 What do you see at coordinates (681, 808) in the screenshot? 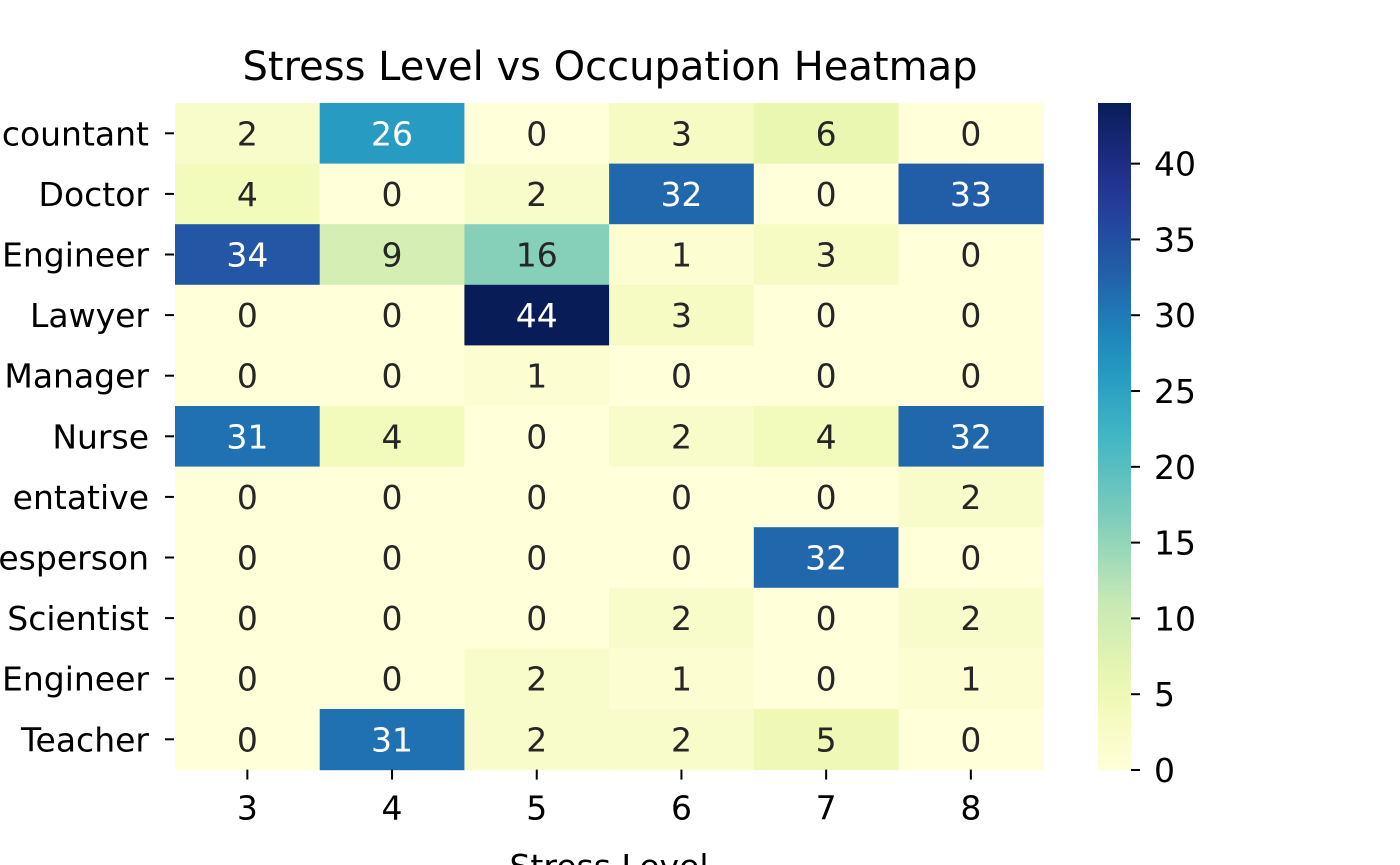
I see `x-tick-label: 6` at bounding box center [681, 808].